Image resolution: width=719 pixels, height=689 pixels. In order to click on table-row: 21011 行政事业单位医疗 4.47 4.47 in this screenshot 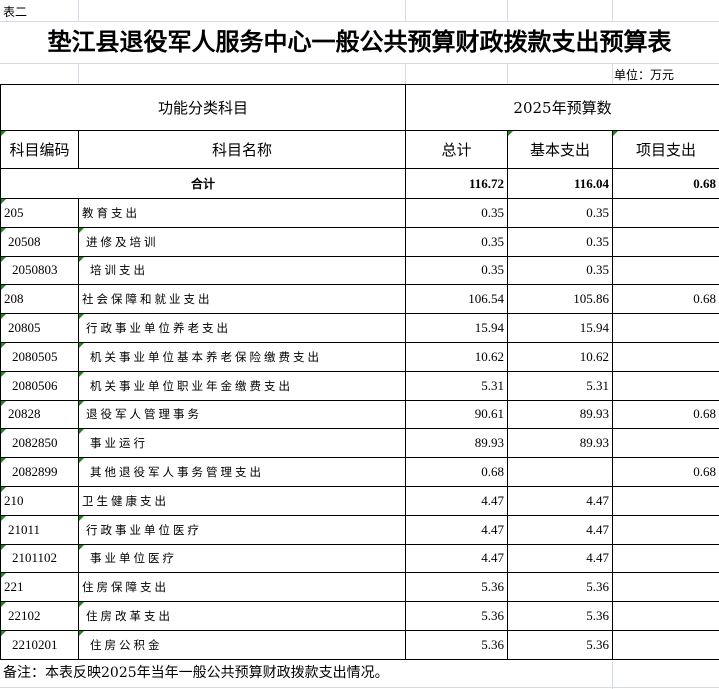, I will do `click(359, 529)`.